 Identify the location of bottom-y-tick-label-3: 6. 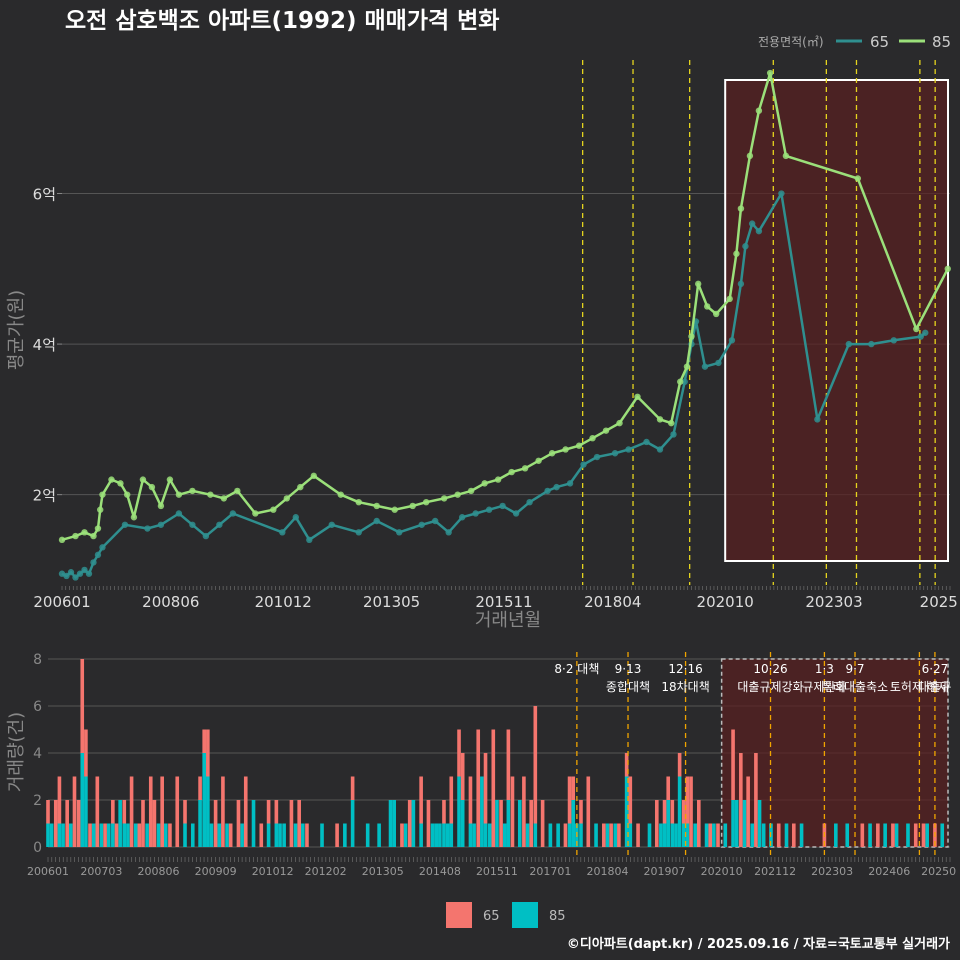
(37, 707).